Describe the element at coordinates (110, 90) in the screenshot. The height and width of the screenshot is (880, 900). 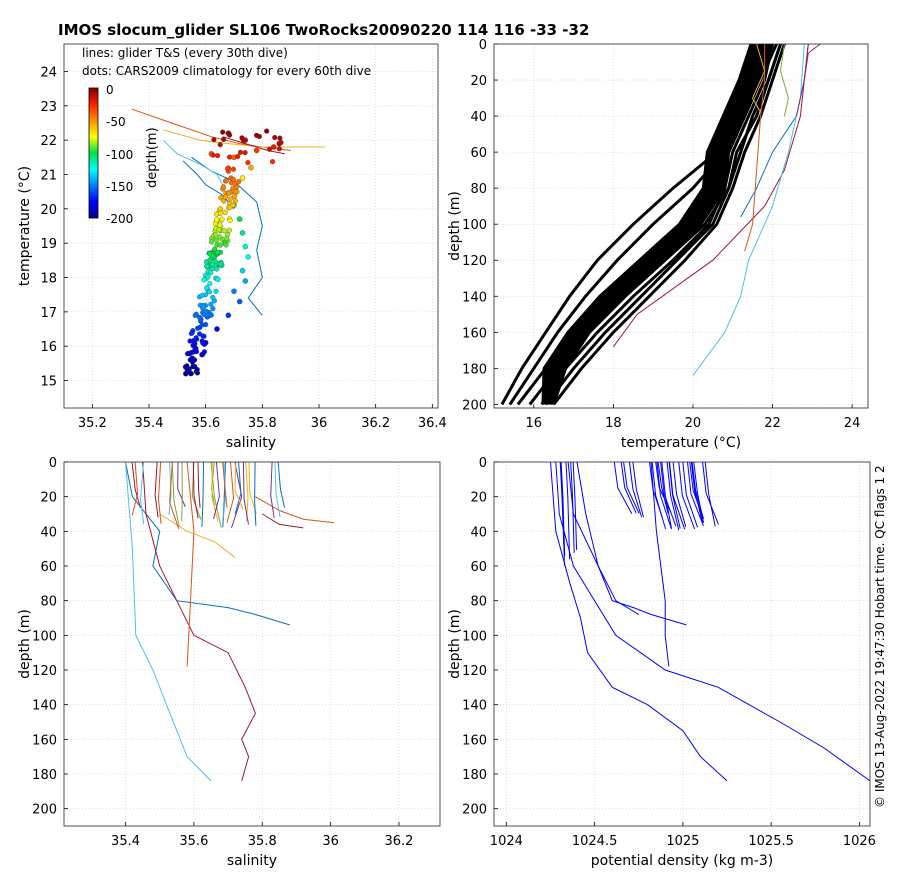
I see `colorbar-tick-0: 0` at that location.